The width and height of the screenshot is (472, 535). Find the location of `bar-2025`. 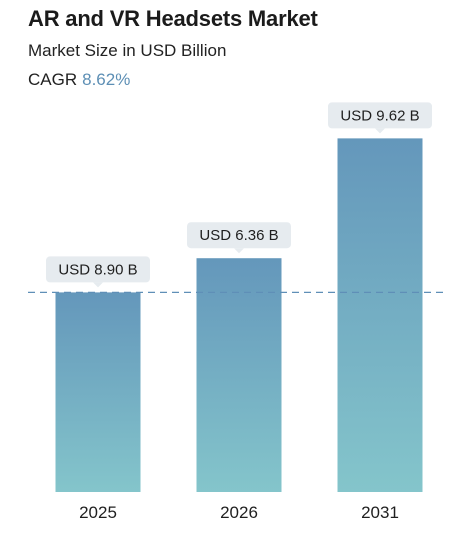

bar-2025 is located at coordinates (98, 392).